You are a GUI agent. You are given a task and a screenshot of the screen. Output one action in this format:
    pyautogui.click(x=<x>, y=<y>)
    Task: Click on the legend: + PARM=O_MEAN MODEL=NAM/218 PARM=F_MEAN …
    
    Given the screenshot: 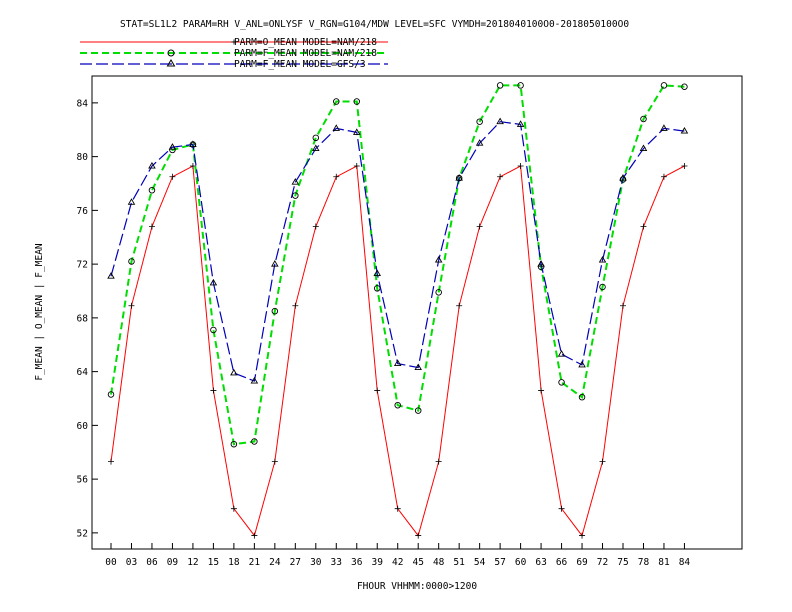 What is the action you would take?
    pyautogui.click(x=234, y=53)
    